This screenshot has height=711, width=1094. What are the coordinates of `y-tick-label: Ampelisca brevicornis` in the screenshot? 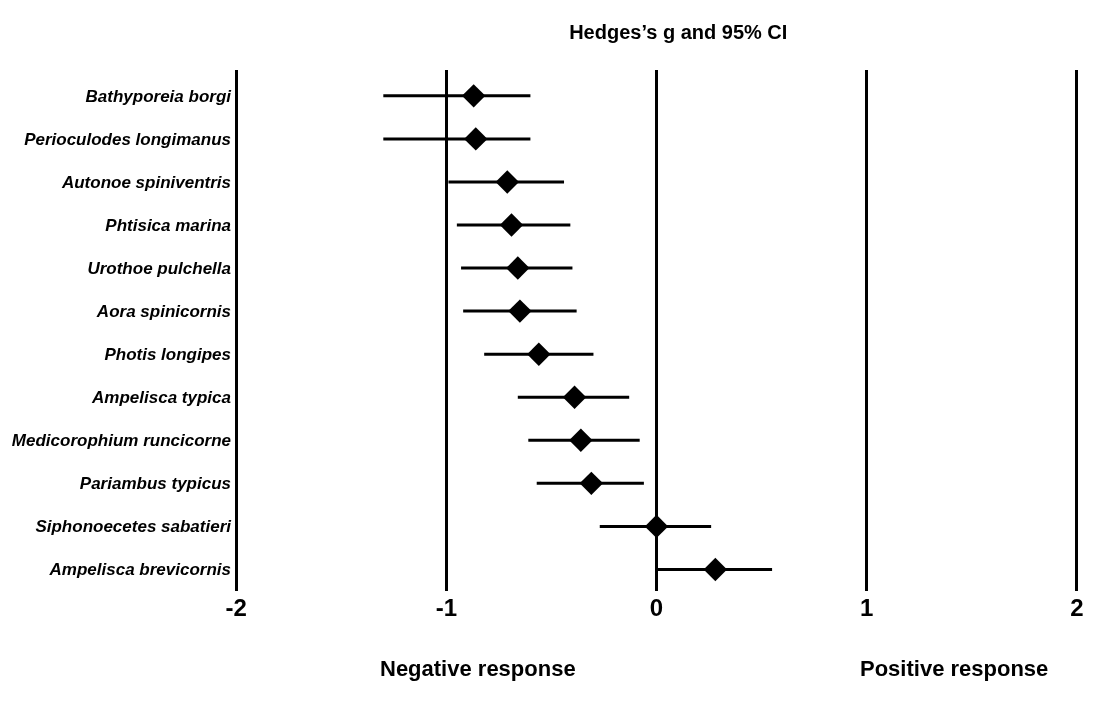 It's located at (139, 570).